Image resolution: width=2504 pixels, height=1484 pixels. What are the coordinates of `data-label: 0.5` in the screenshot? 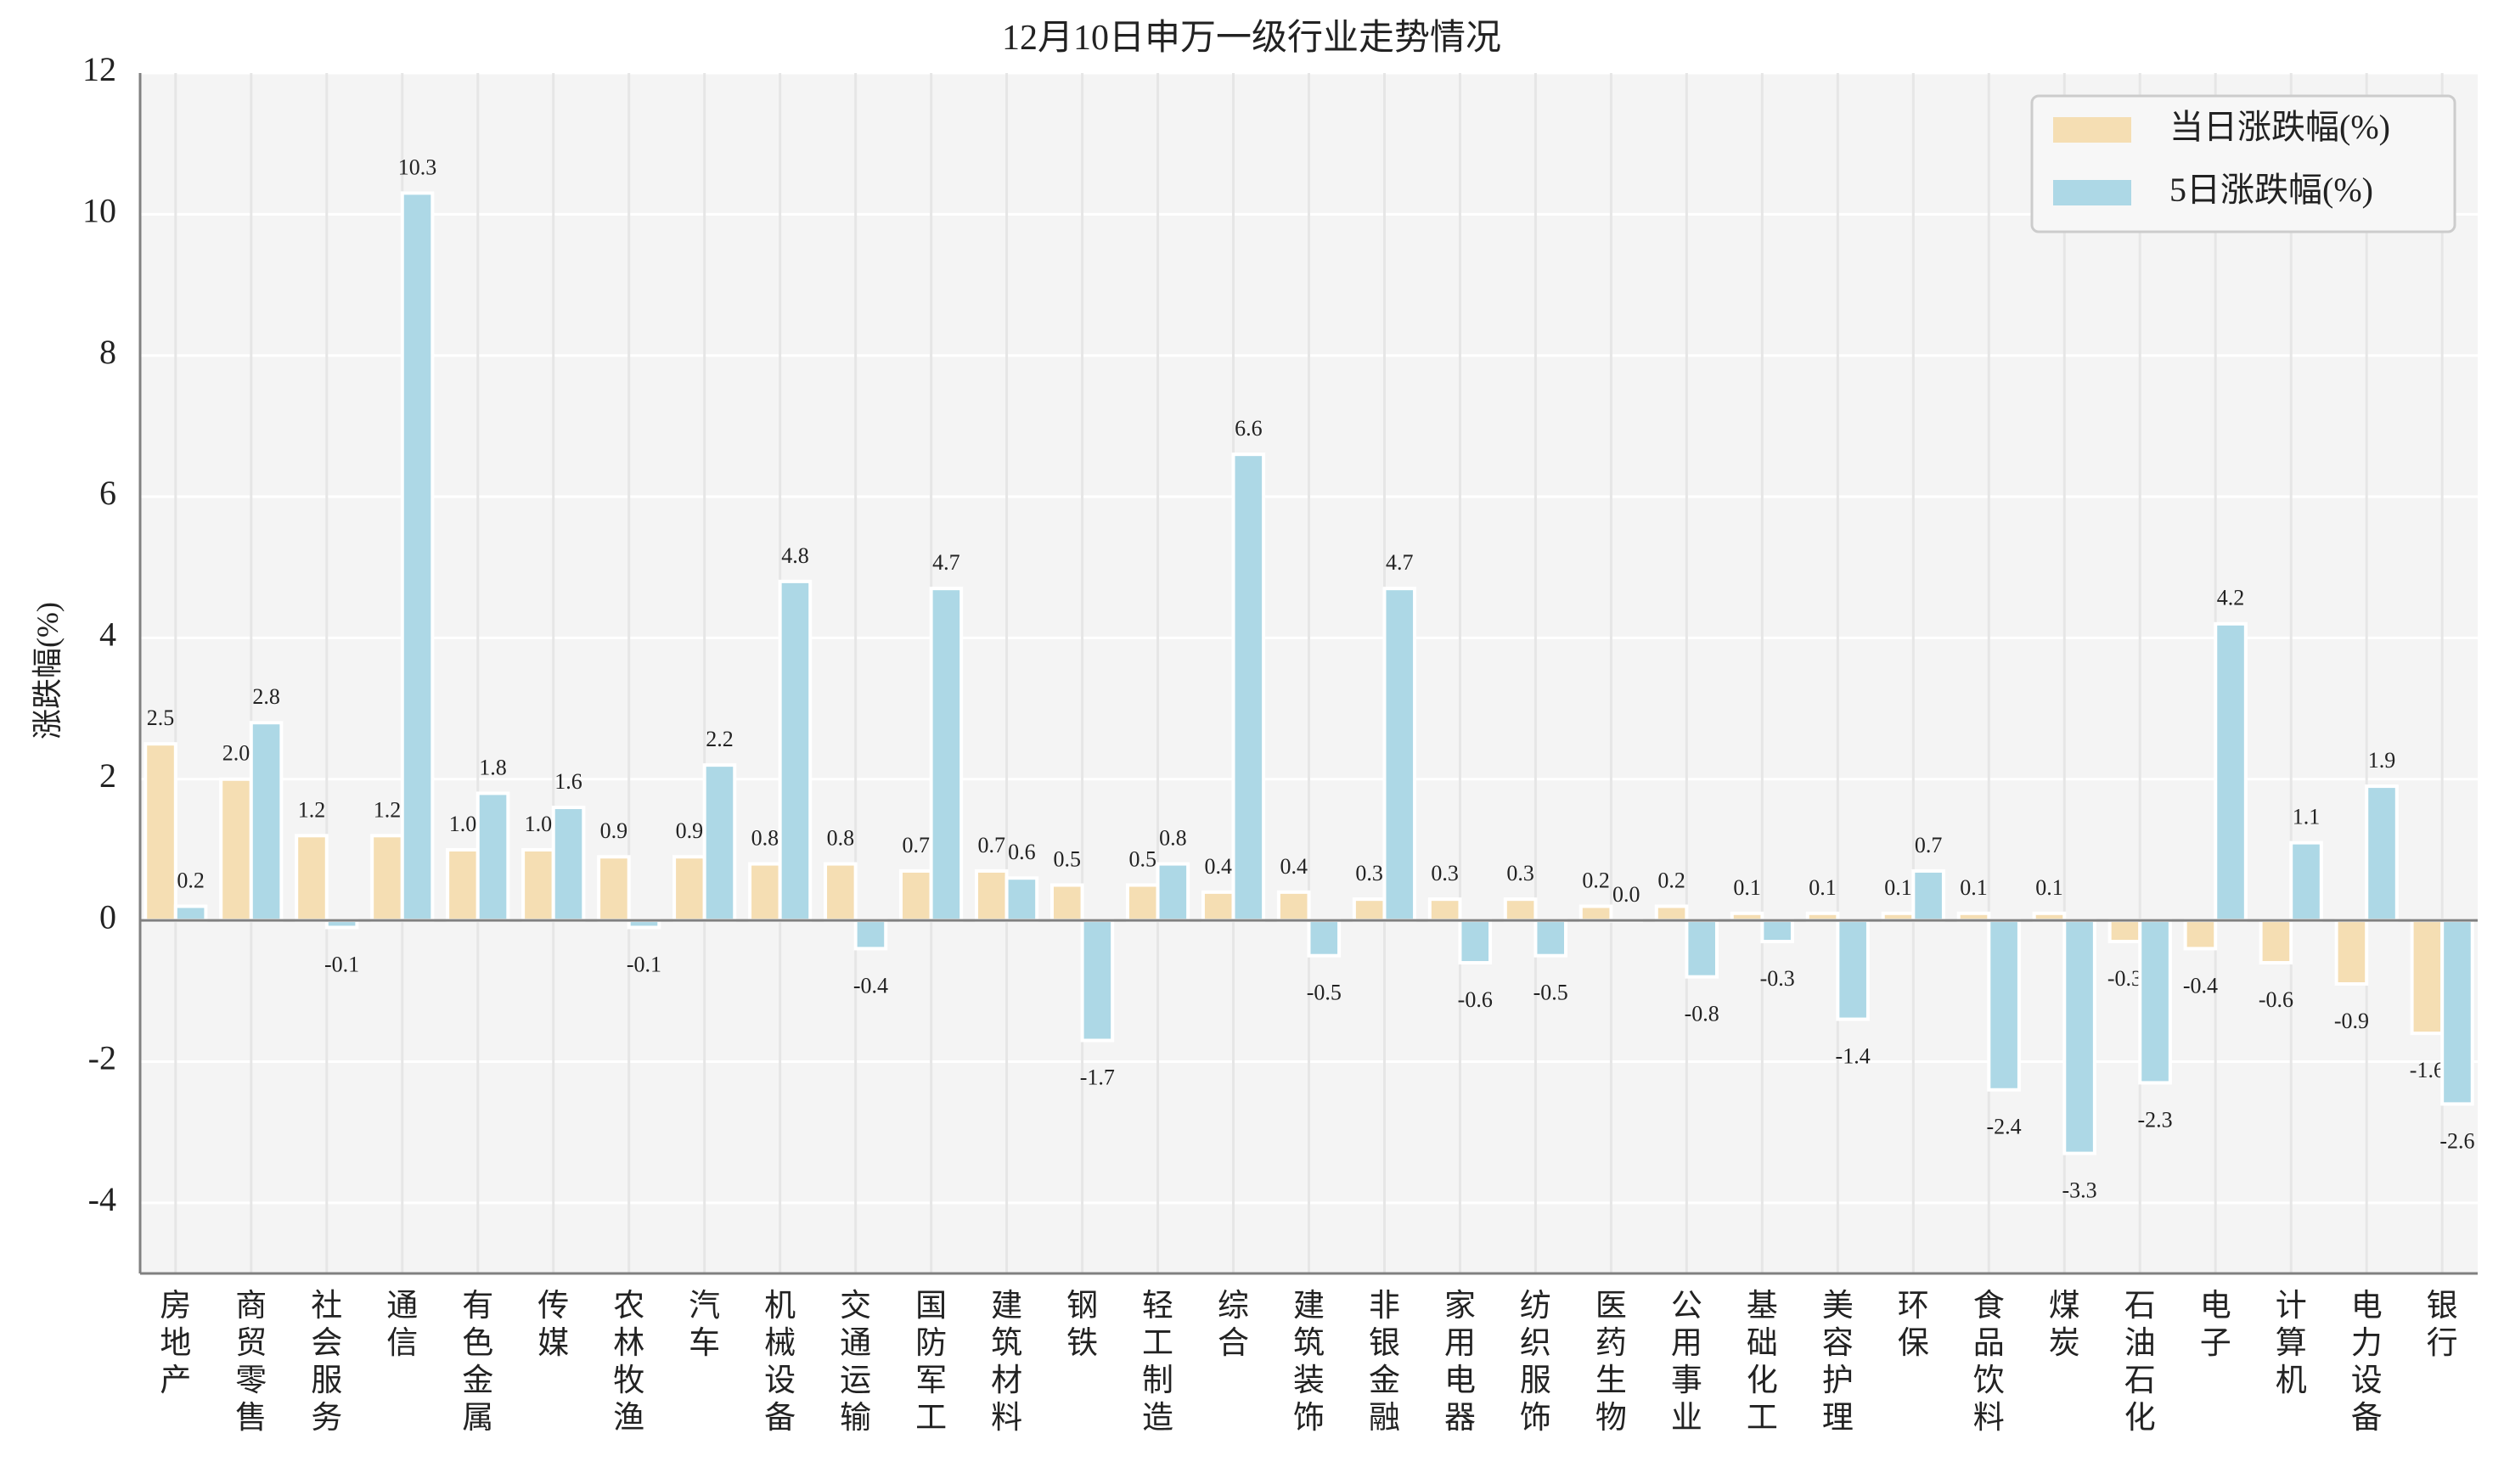 It's located at (1142, 858).